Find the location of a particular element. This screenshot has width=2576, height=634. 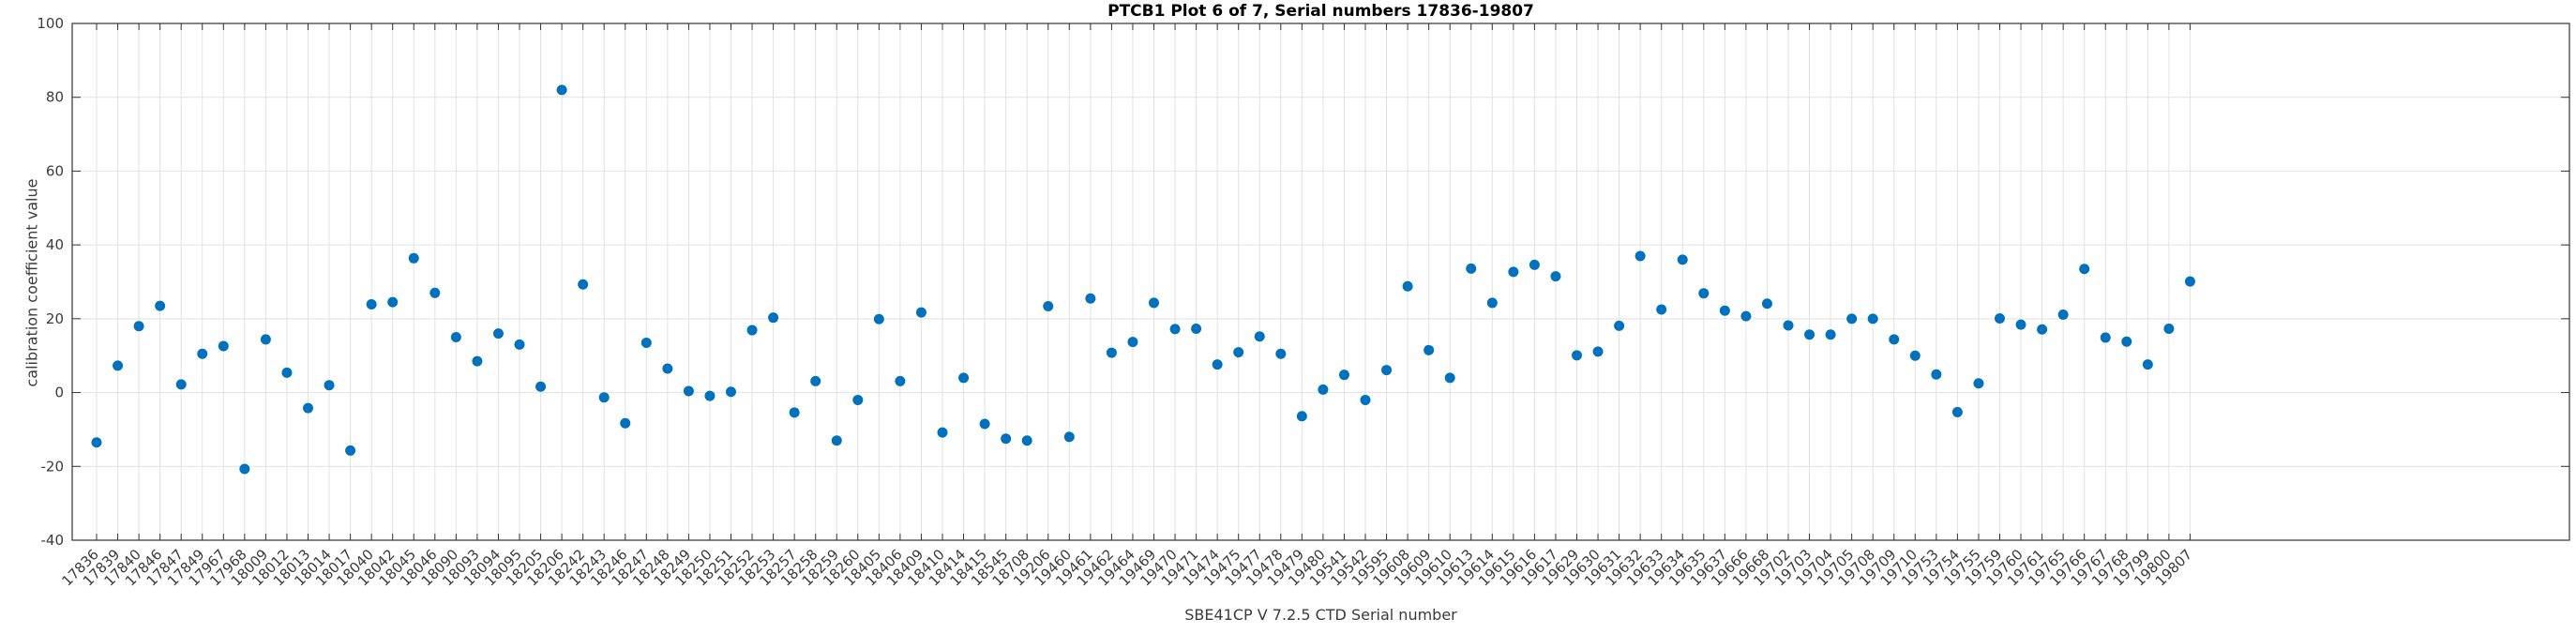

y-tick-label: 60 is located at coordinates (55, 171).